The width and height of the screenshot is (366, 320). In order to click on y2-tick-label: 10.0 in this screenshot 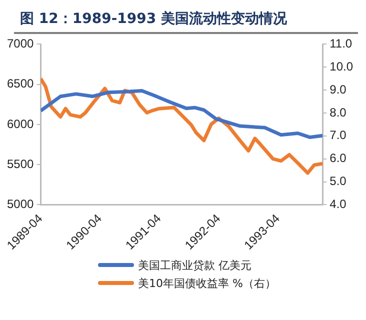, I will do `click(342, 66)`.